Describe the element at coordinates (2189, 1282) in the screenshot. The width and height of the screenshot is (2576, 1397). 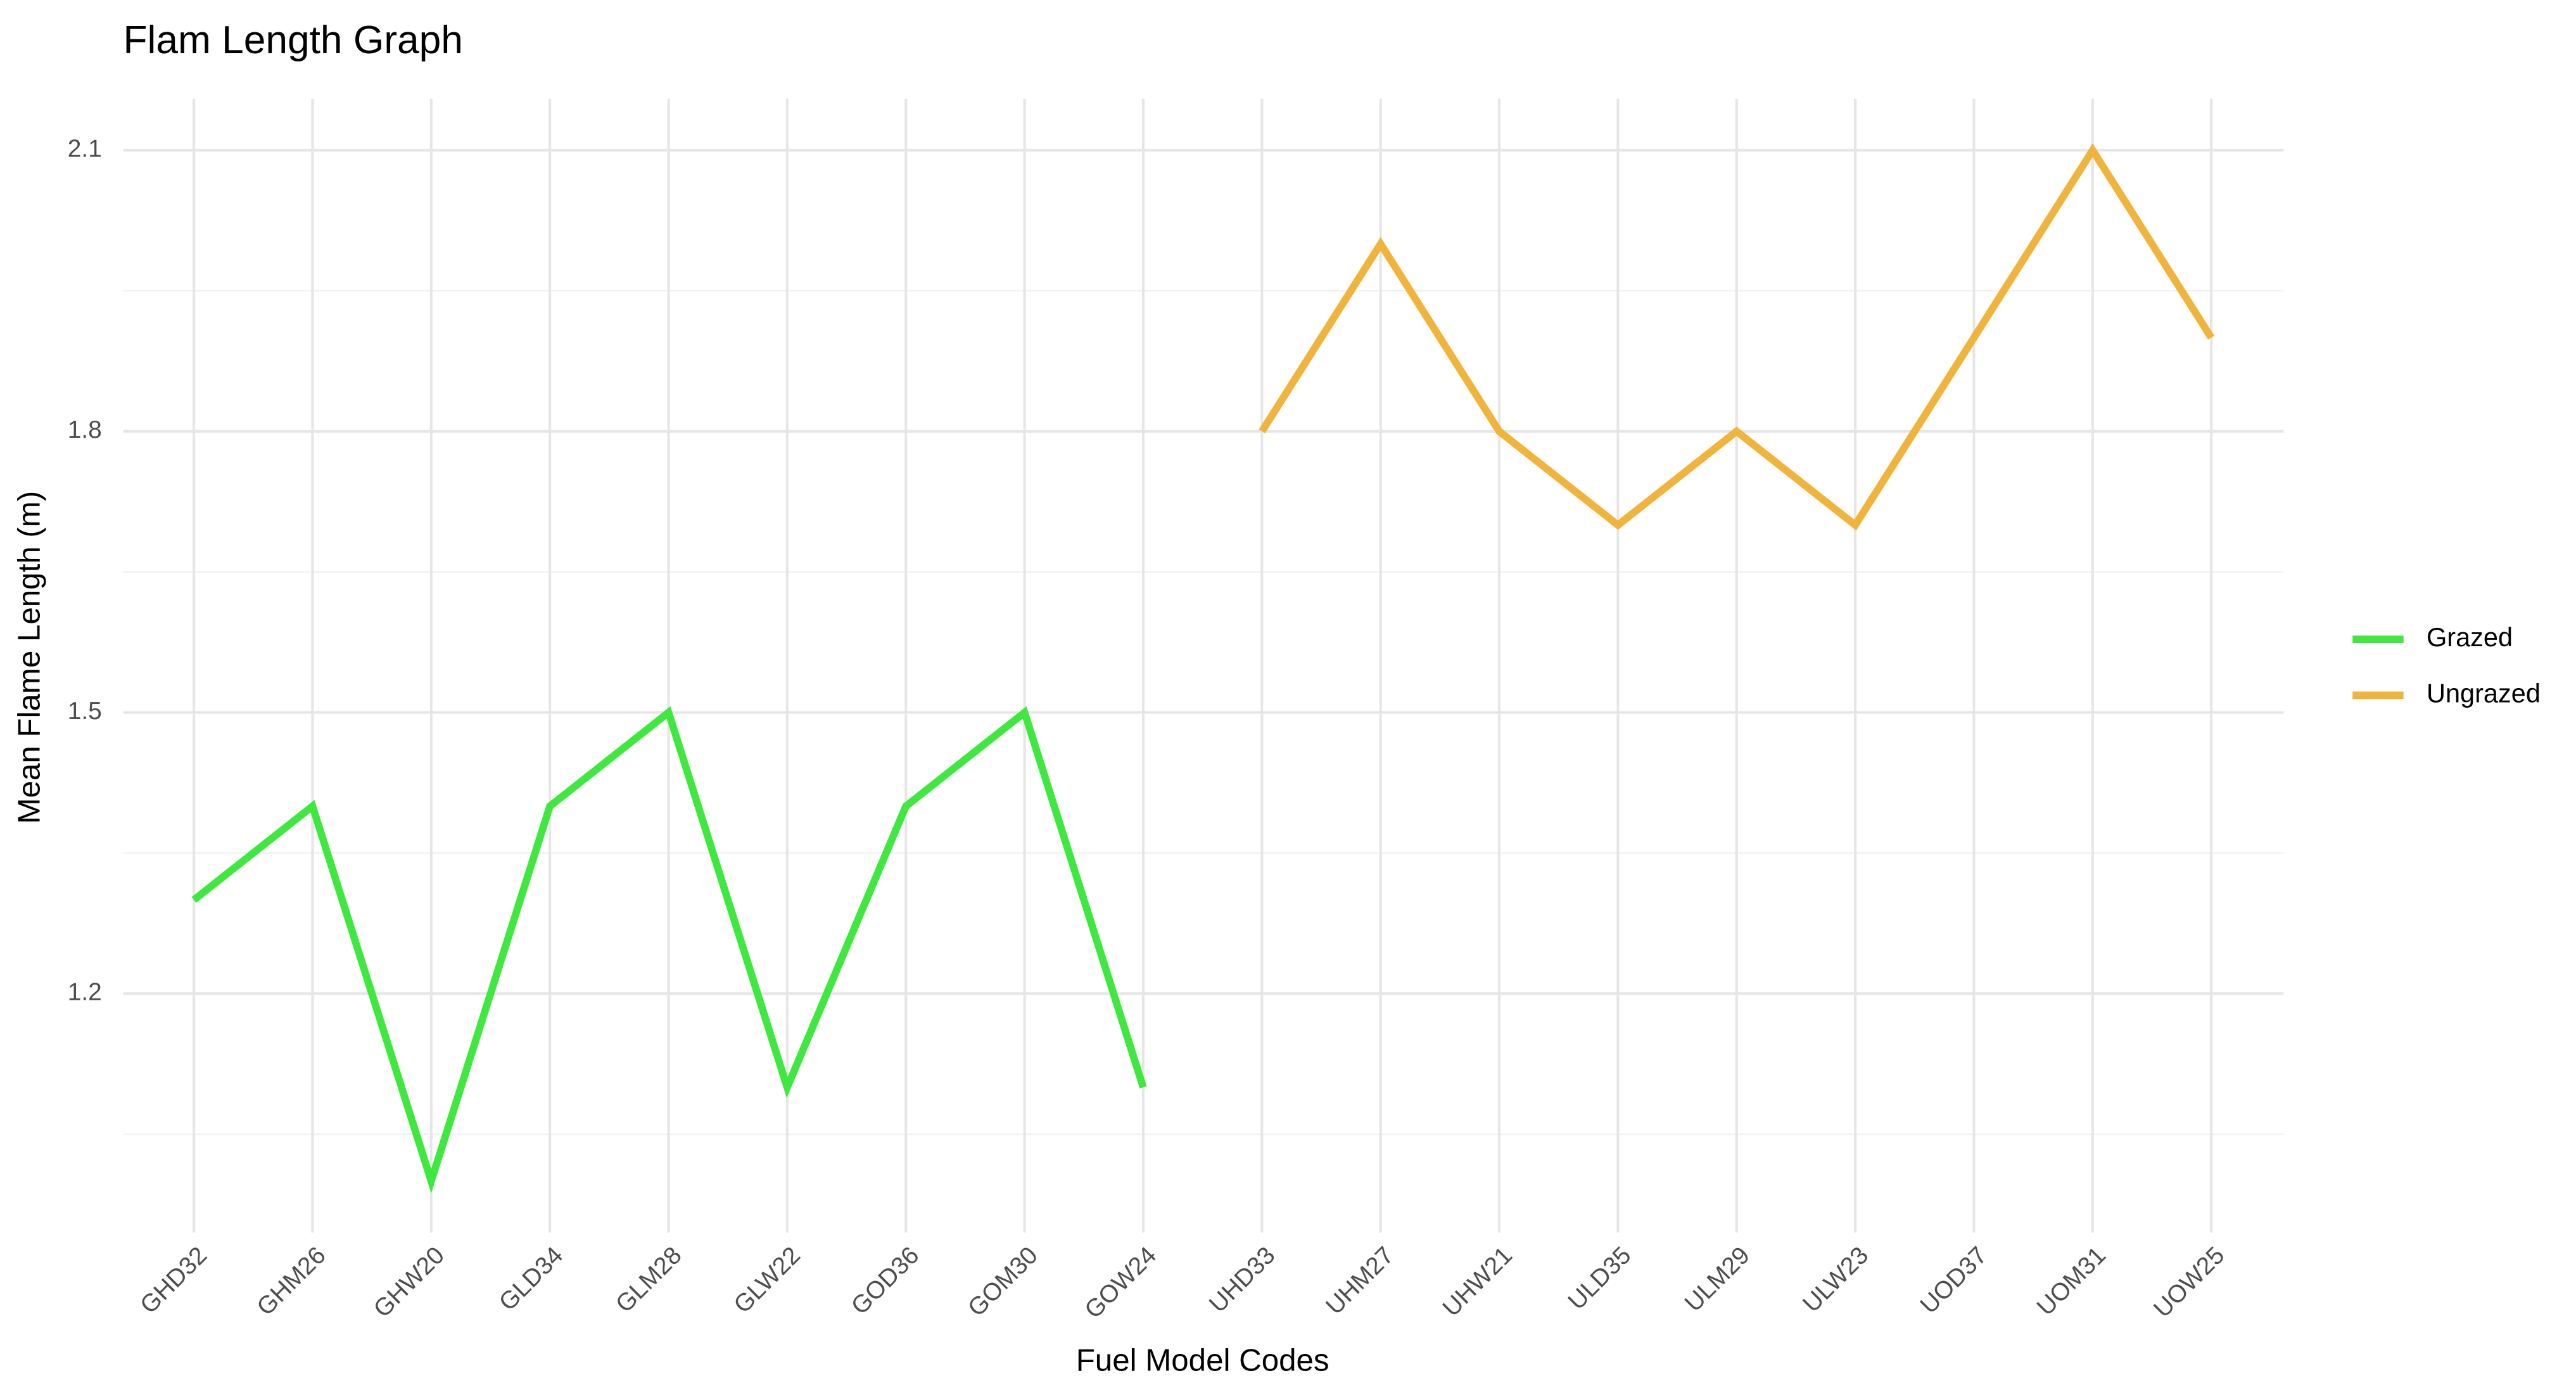
I see `x-tick-label: UOW25` at that location.